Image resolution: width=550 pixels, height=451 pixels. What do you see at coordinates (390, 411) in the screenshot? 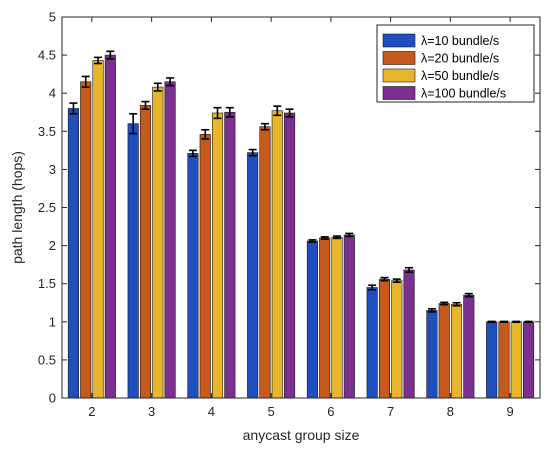
I see `x-tick-label: 7` at bounding box center [390, 411].